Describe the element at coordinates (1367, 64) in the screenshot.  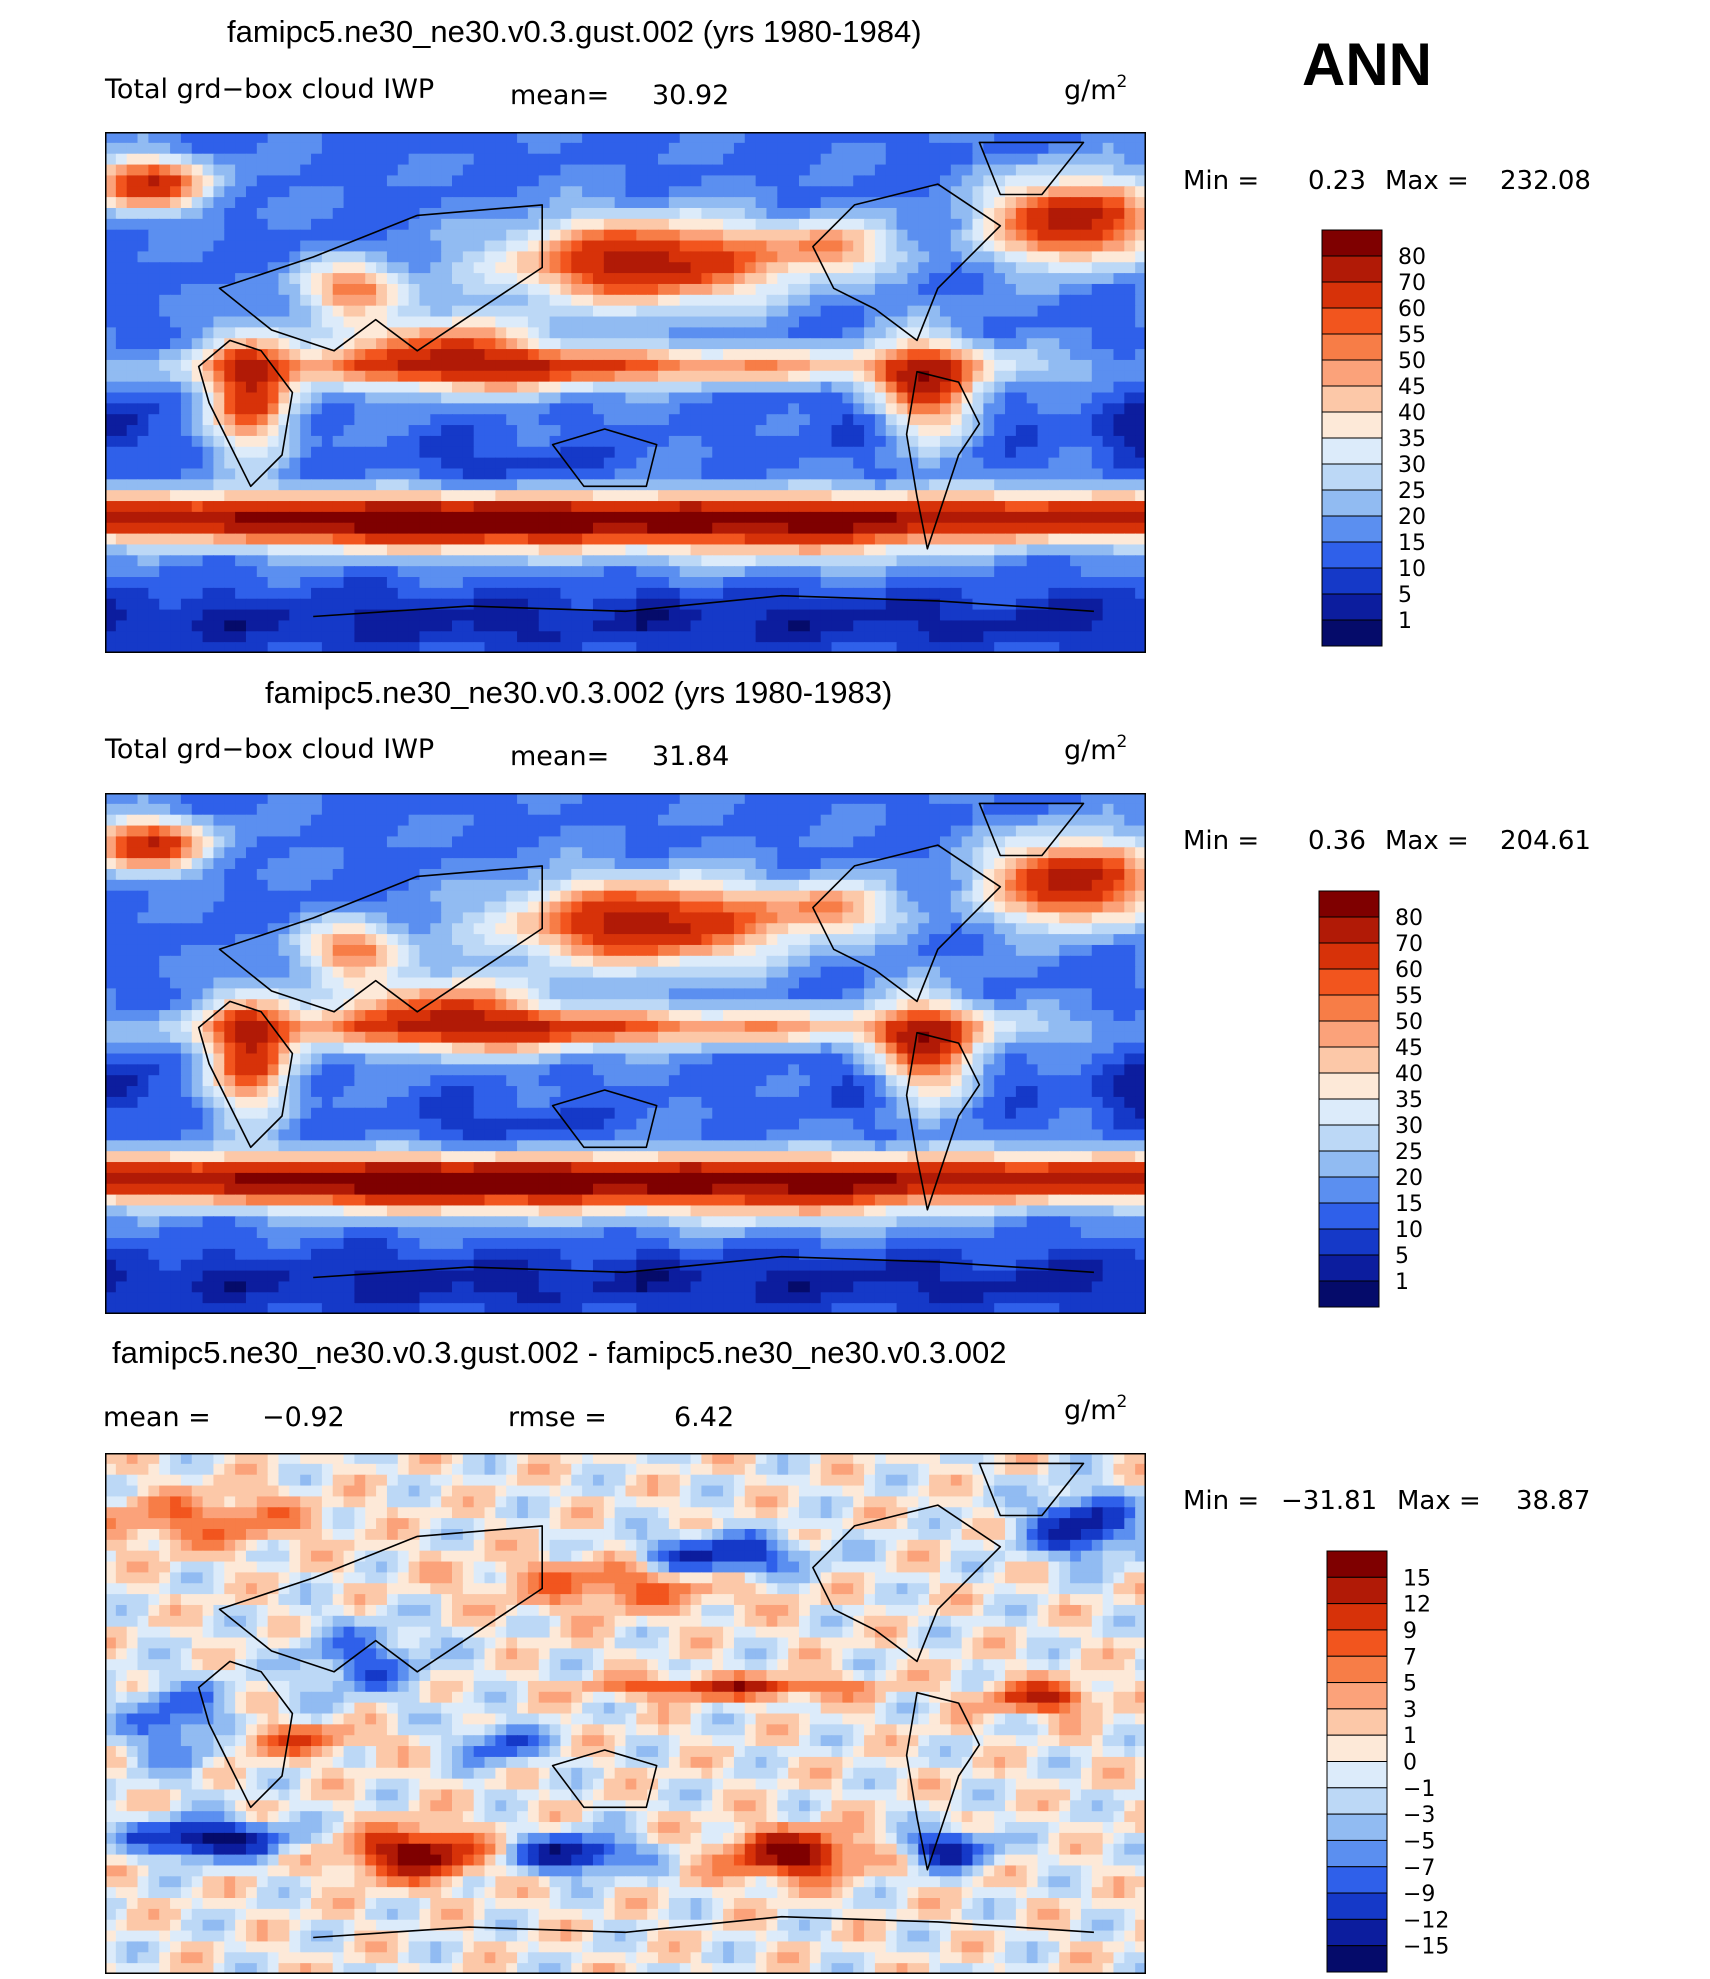
I see `season-label: ANN` at that location.